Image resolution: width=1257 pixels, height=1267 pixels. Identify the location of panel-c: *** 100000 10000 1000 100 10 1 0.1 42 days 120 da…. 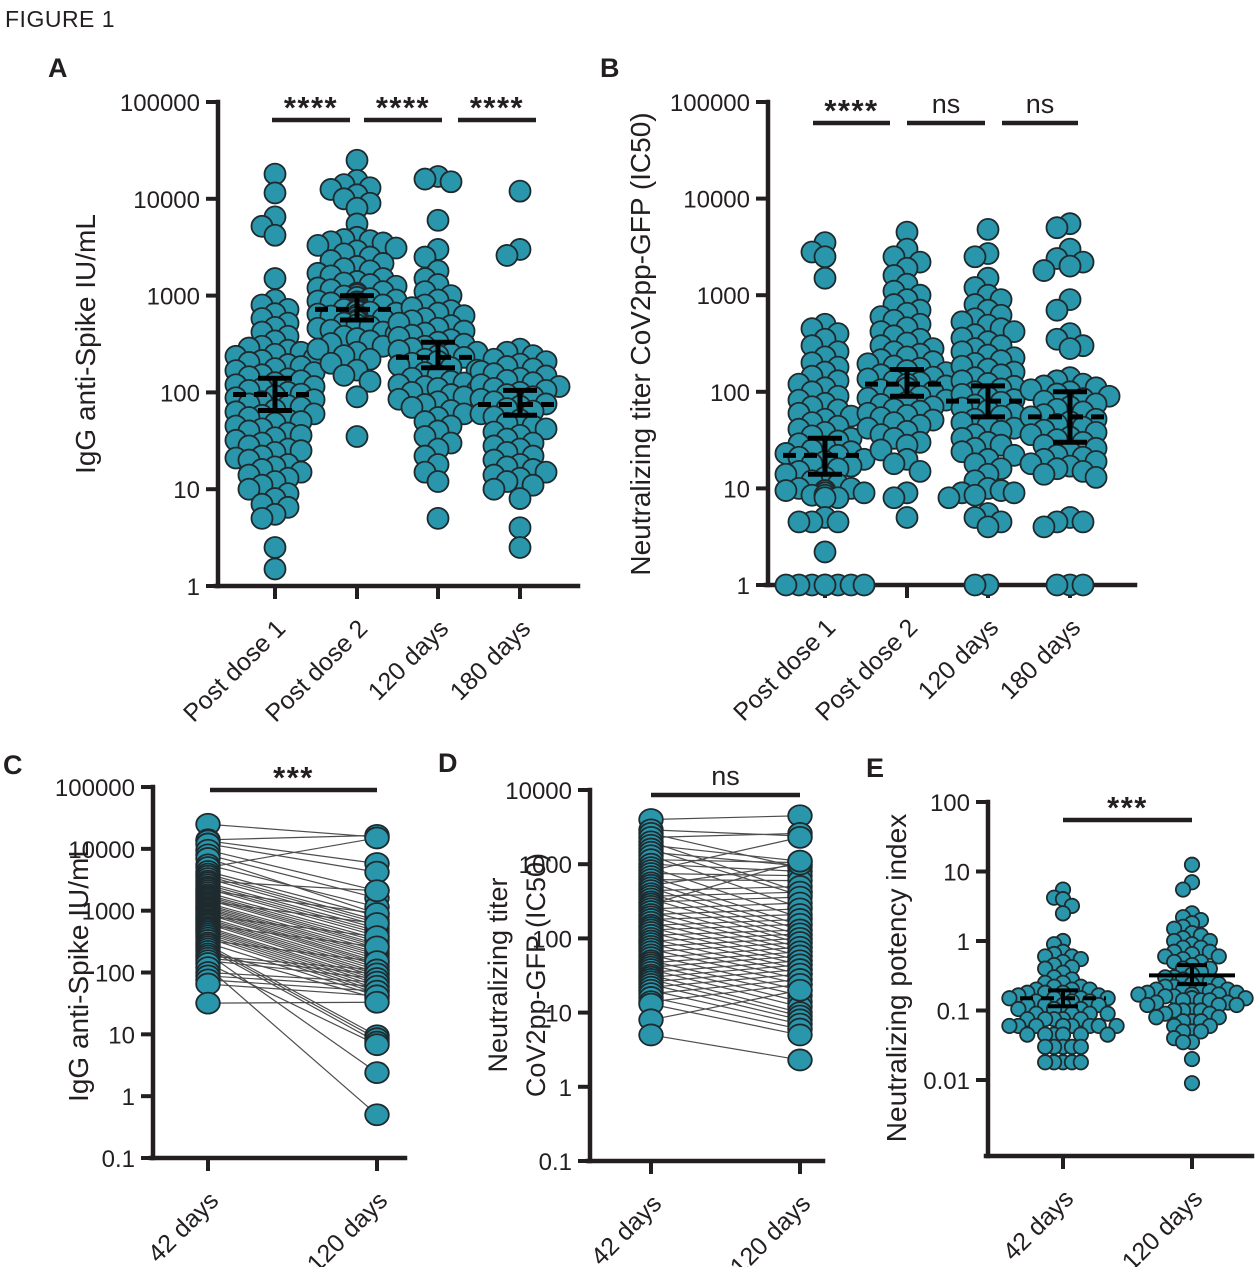
(231, 1013).